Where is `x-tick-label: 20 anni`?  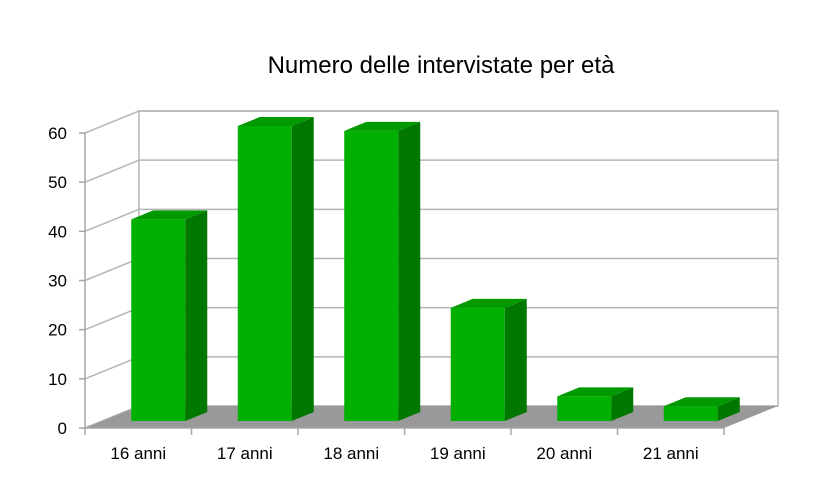
x-tick-label: 20 anni is located at coordinates (564, 453).